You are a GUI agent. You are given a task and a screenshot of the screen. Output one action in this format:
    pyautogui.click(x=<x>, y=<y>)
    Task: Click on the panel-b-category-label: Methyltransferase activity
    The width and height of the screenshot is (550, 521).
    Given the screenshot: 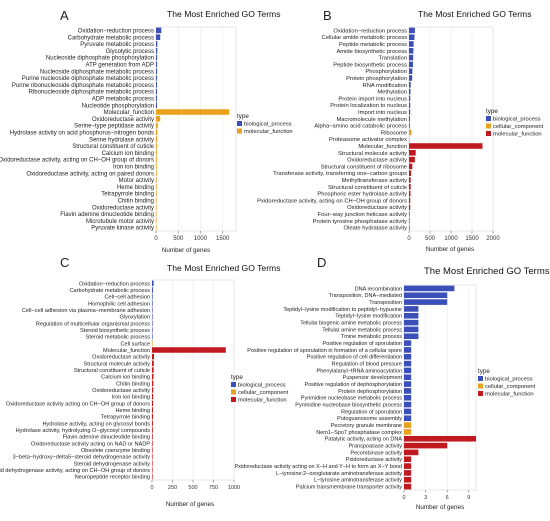 What is the action you would take?
    pyautogui.click(x=375, y=181)
    